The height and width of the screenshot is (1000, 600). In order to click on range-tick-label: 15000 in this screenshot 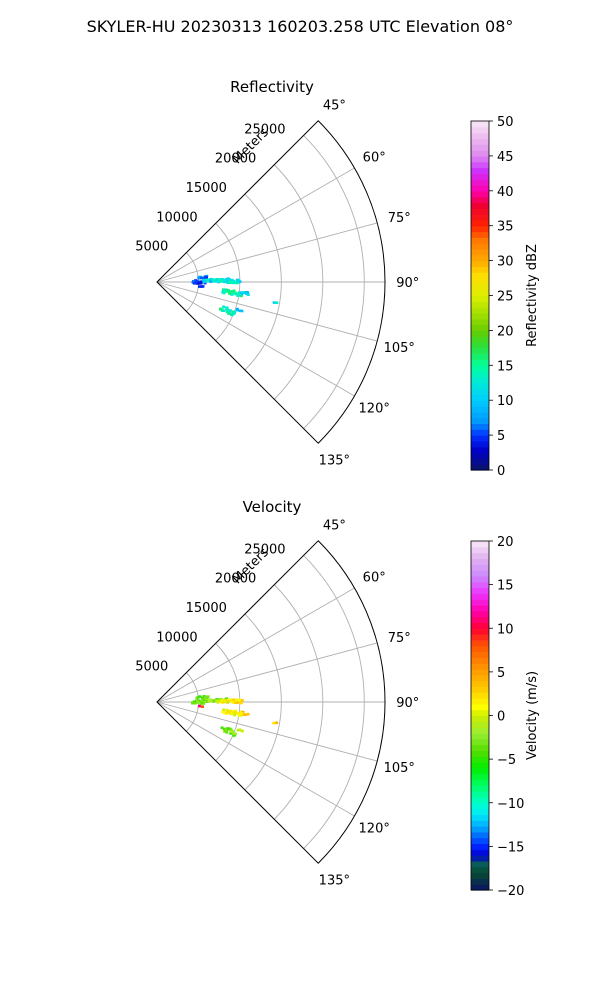, I will do `click(206, 188)`.